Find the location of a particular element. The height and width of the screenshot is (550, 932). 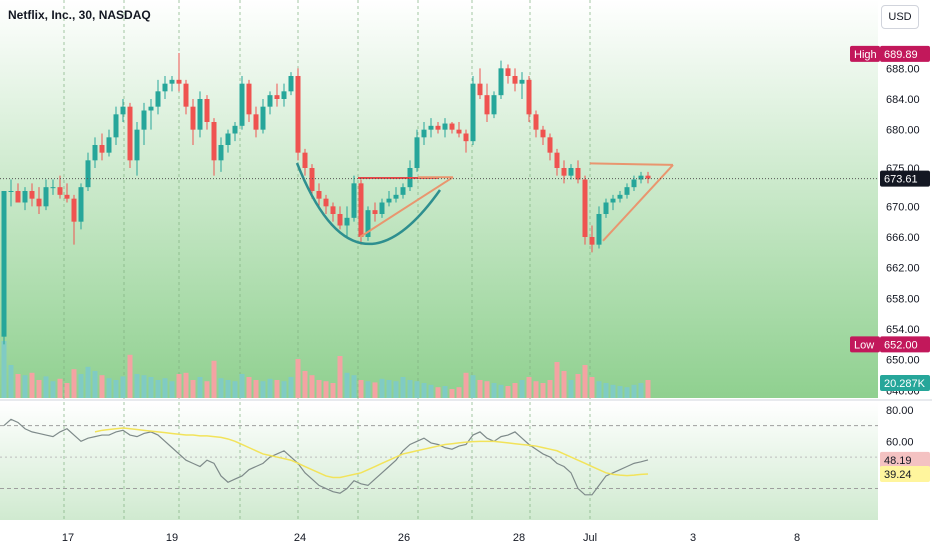

price-tick-label: 670.00 is located at coordinates (903, 207).